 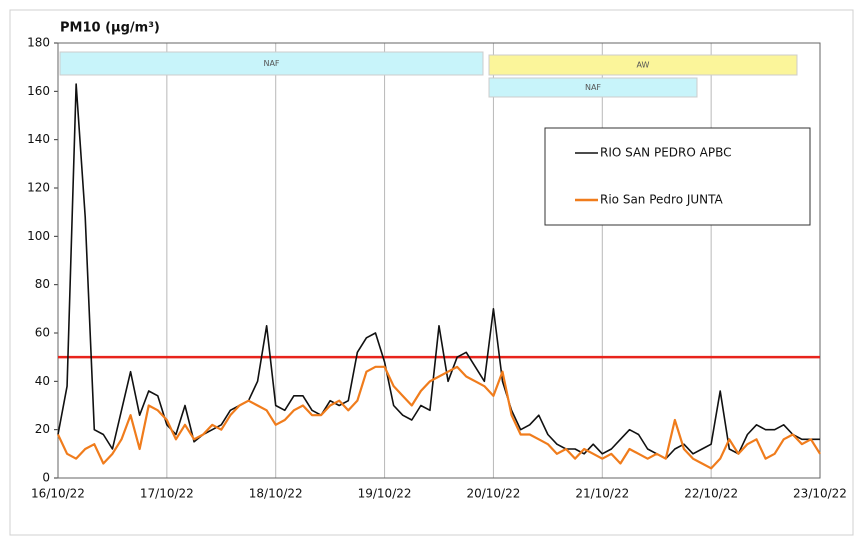 I want to click on y-tick-label: 20, so click(x=42, y=429).